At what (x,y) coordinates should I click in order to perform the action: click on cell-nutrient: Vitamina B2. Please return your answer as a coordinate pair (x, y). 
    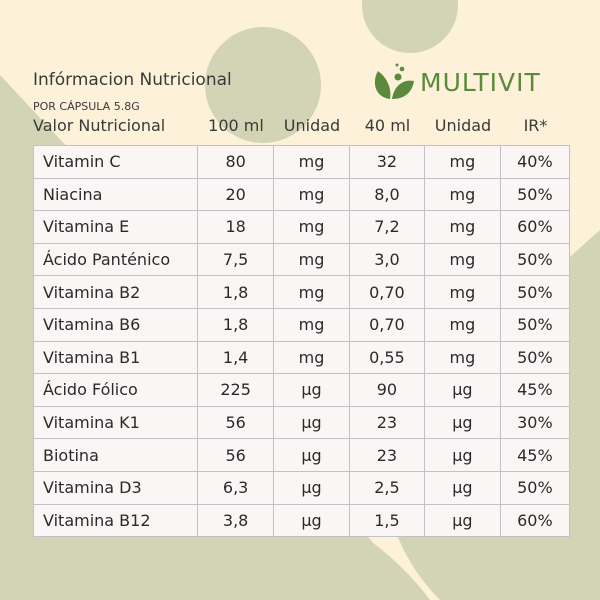
    Looking at the image, I should click on (115, 292).